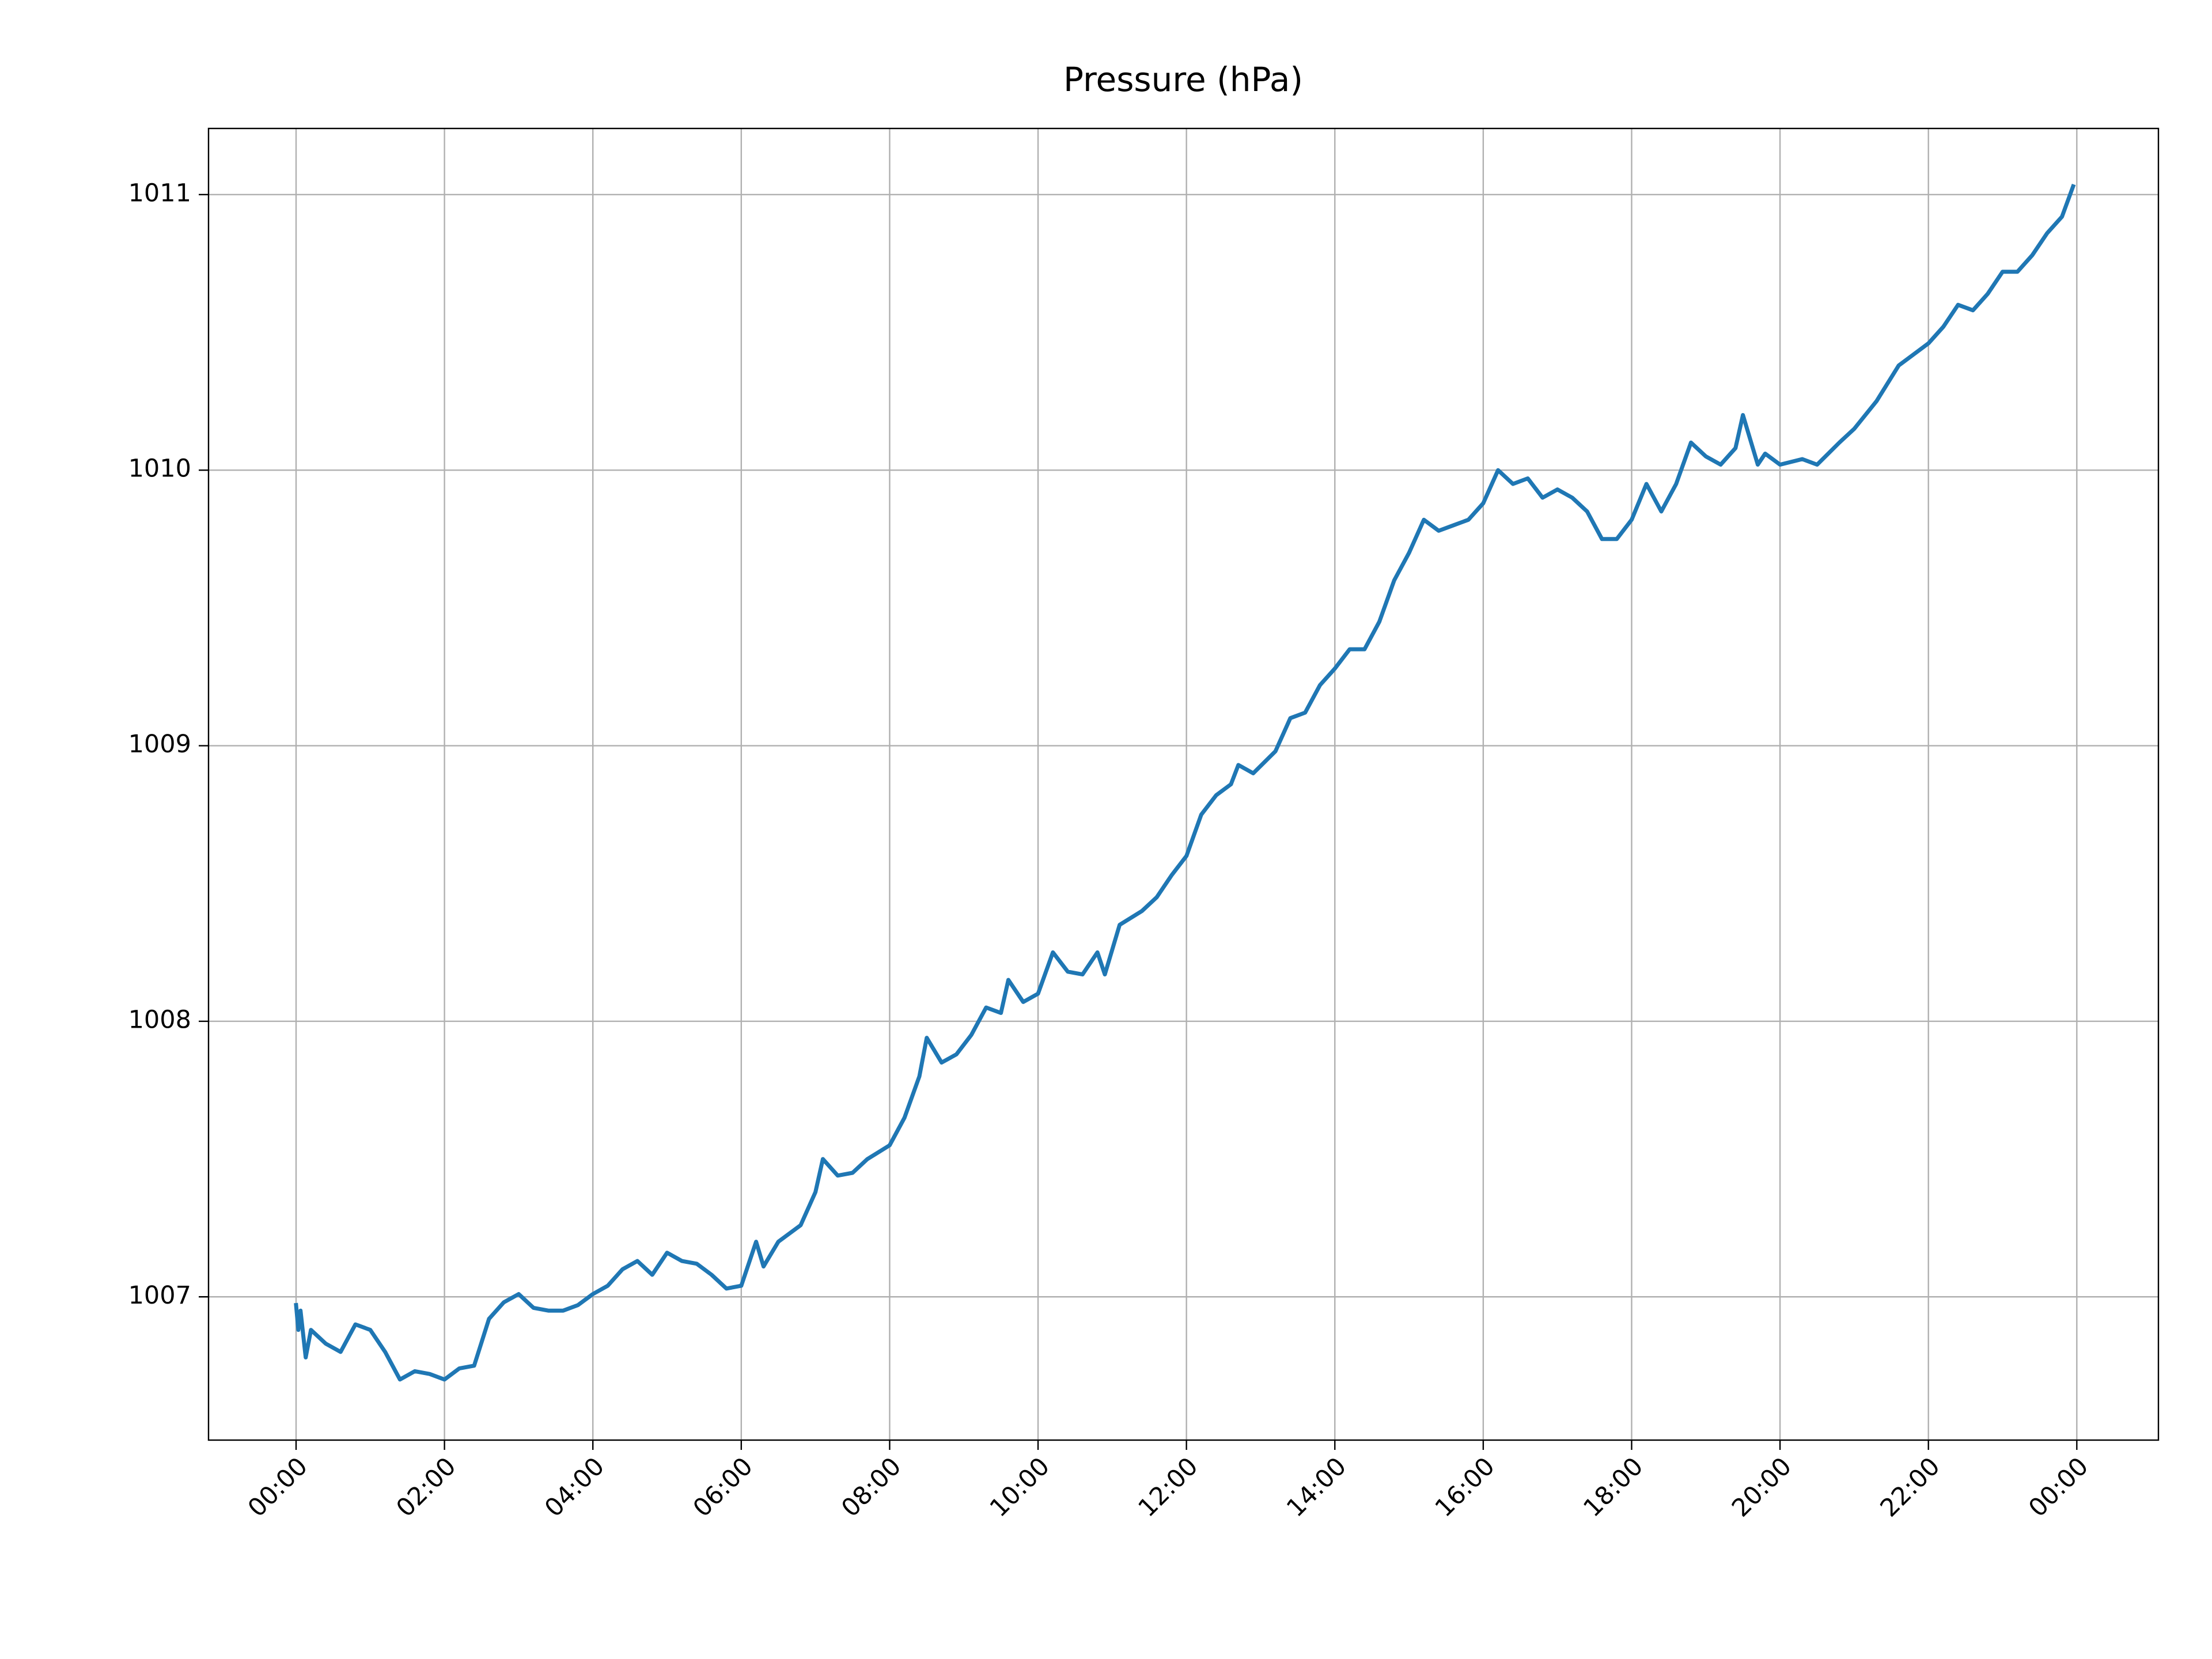 This screenshot has width=2212, height=1659. What do you see at coordinates (159, 1295) in the screenshot?
I see `y-tick-label: 1007` at bounding box center [159, 1295].